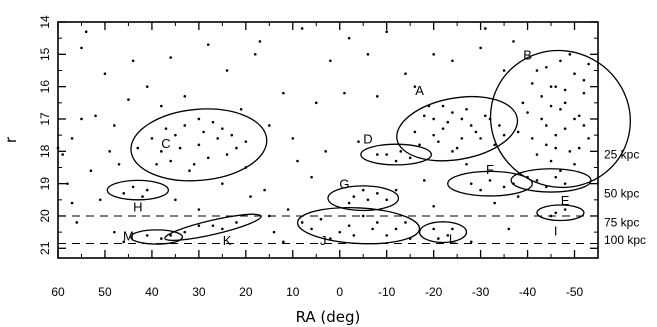  I want to click on y-tick-label: 15, so click(45, 54).